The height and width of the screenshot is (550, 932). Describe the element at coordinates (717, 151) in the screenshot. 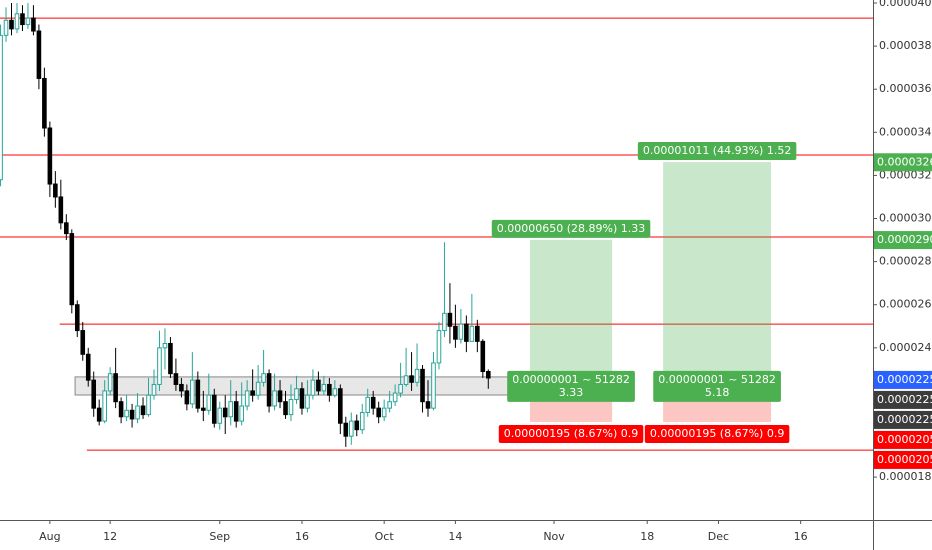

I see `target-label-box` at that location.